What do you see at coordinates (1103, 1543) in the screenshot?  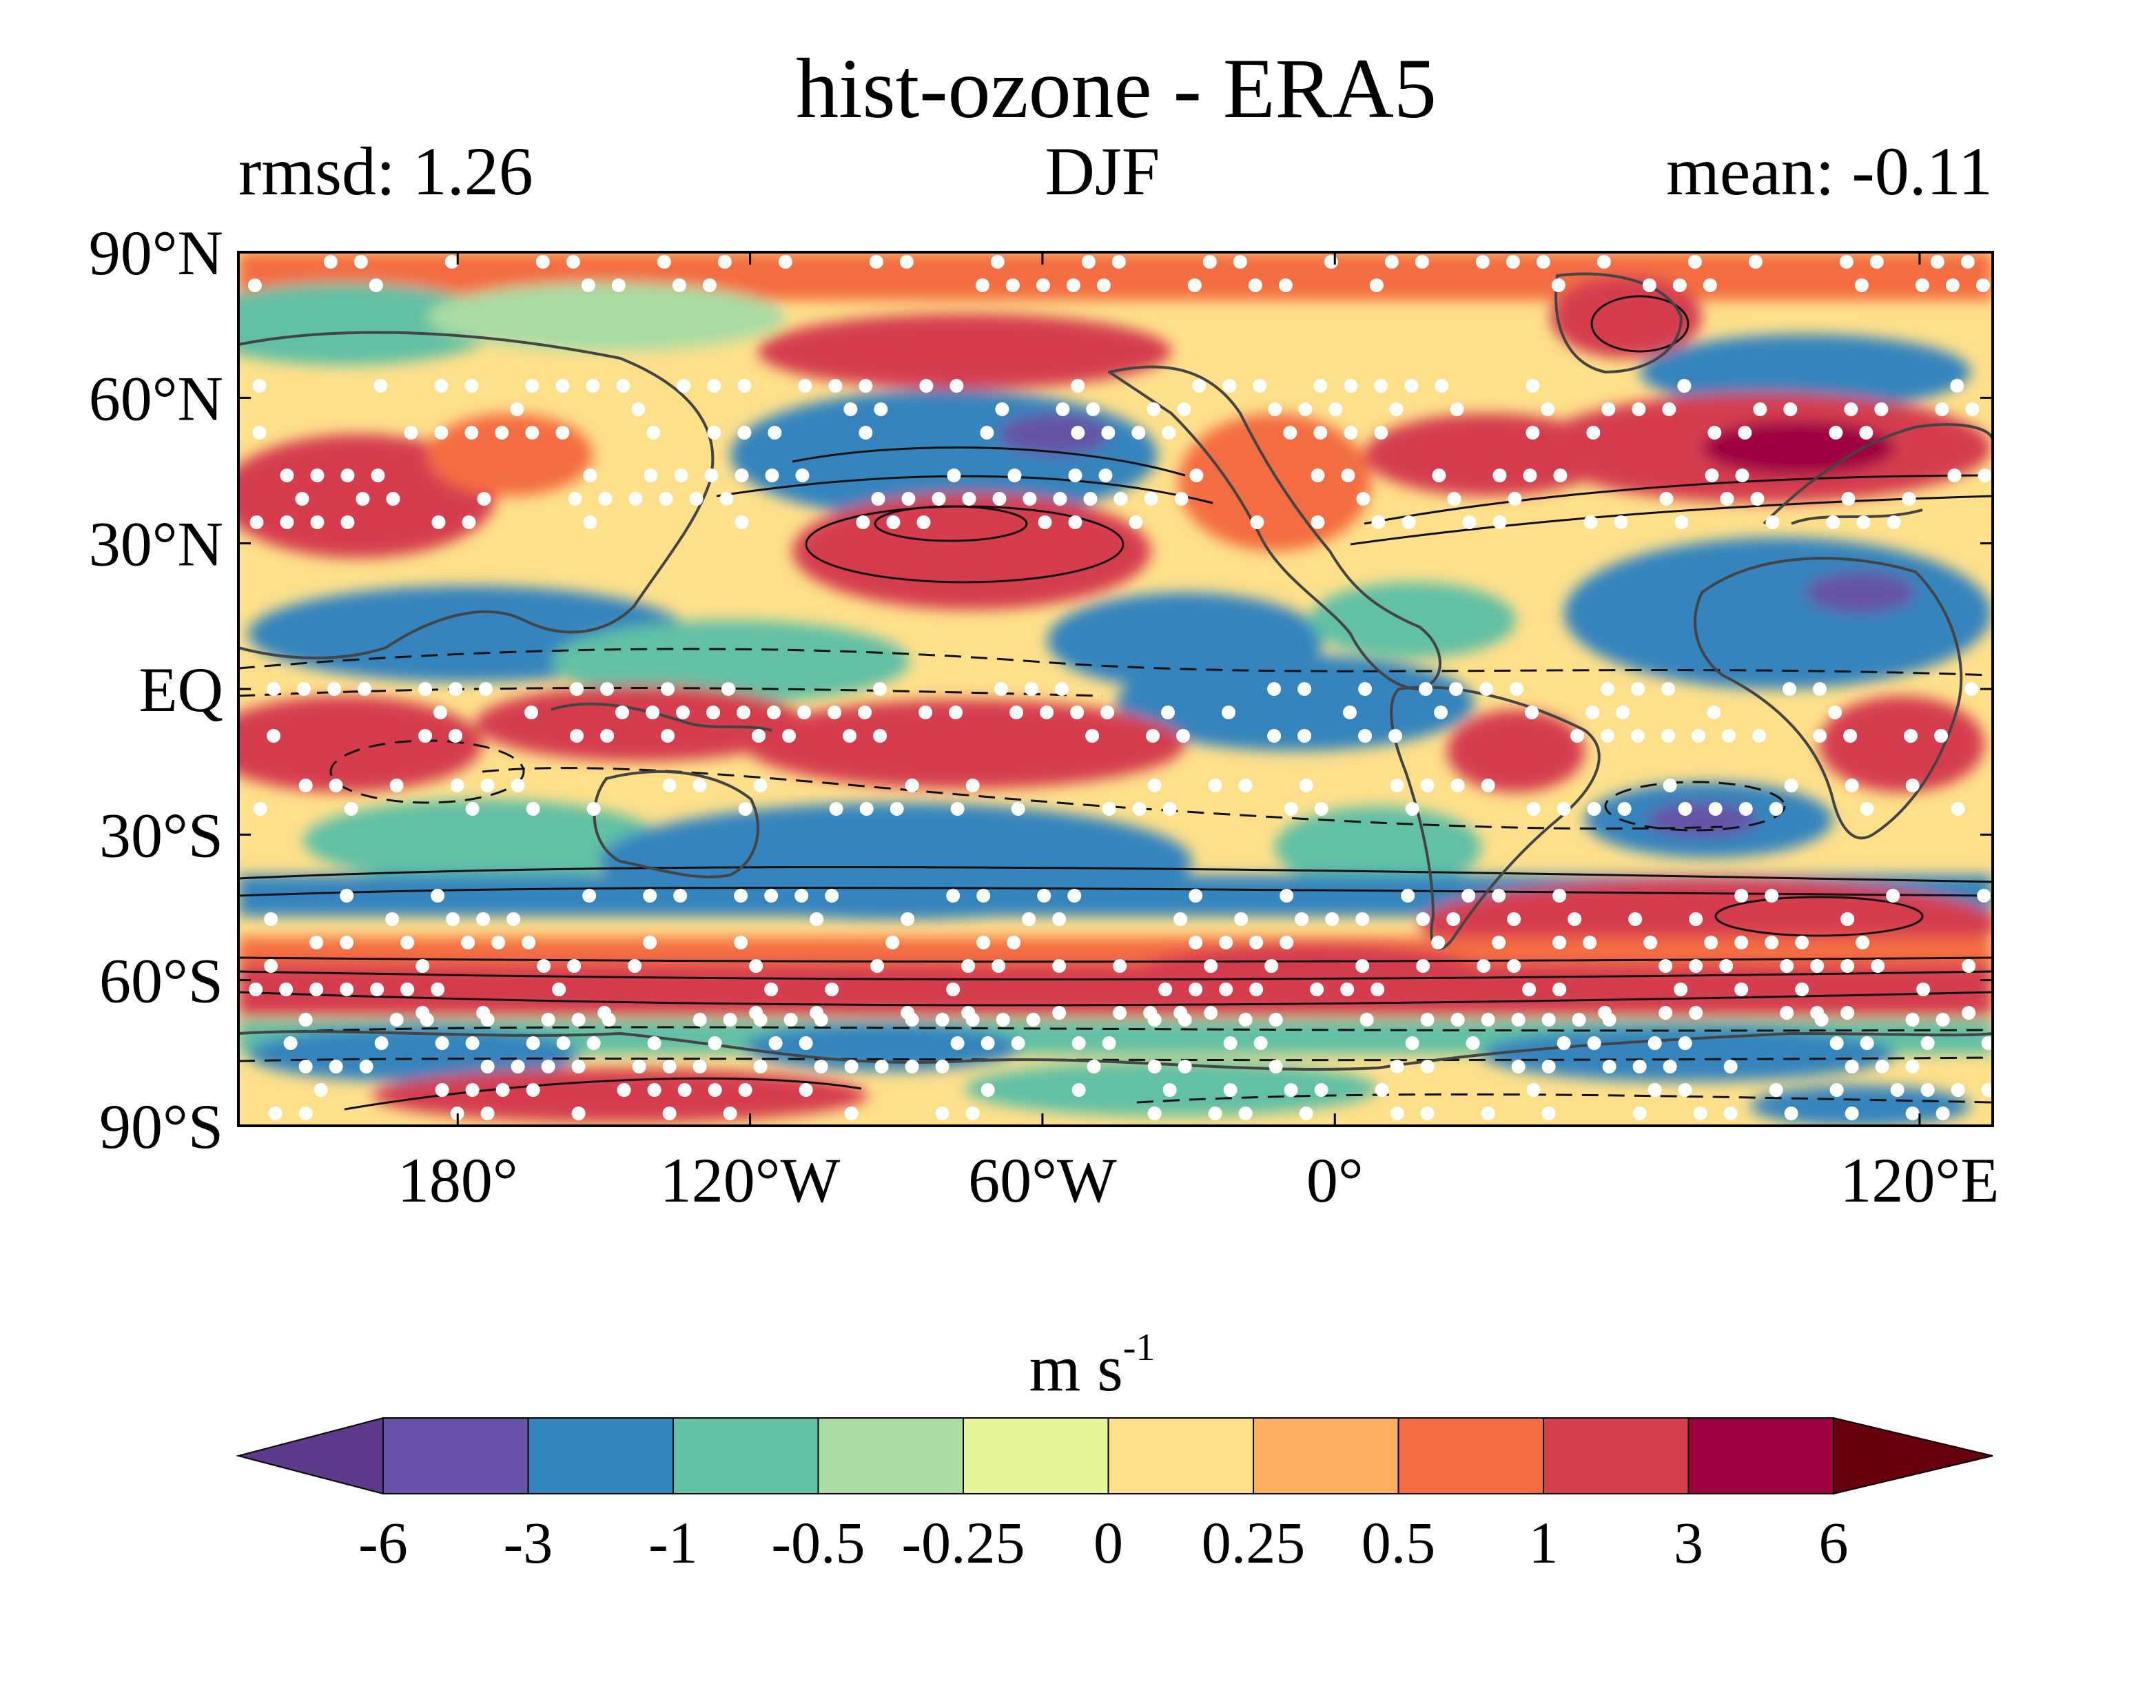 I see `colorbar-labels: -6 -3 -1 -0.5 -0.25 0 0.25 0.5 1 3 6` at bounding box center [1103, 1543].